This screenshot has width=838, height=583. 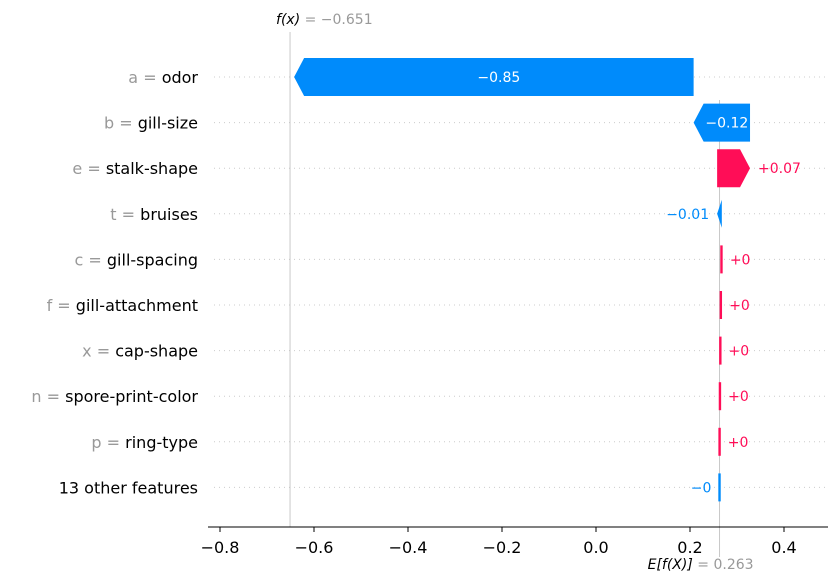 I want to click on feature-label: c = gill-spacing, so click(x=136, y=259).